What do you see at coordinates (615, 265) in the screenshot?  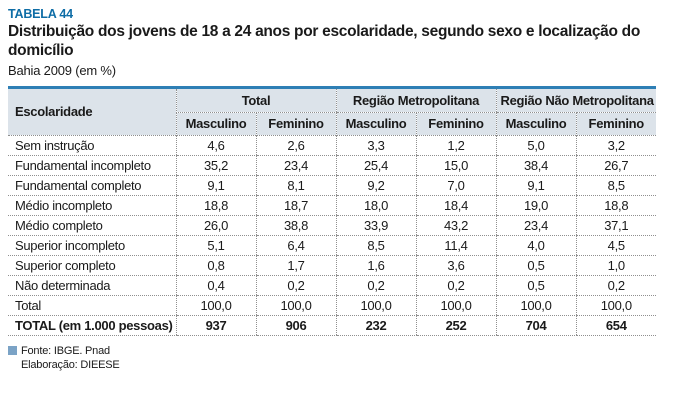 I see `cell-value: 1,0` at bounding box center [615, 265].